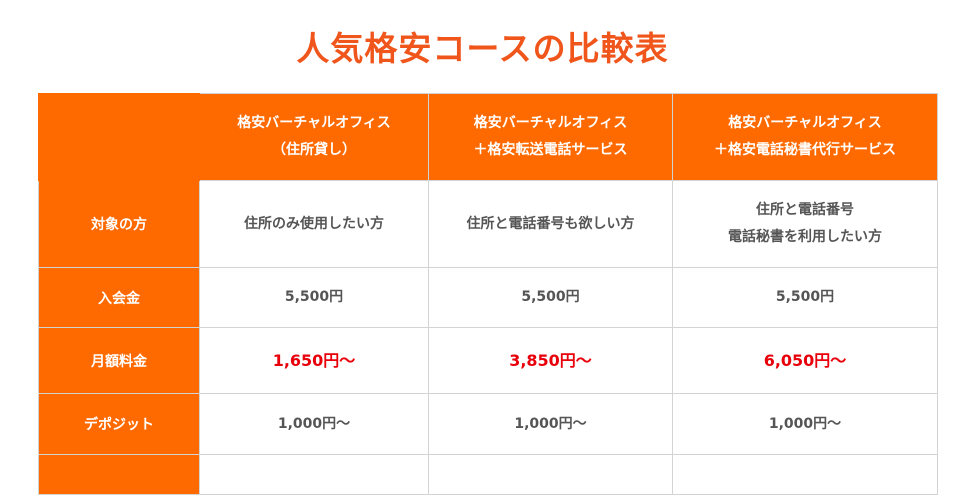 The height and width of the screenshot is (495, 965). What do you see at coordinates (805, 150) in the screenshot?
I see `column-header-line2: ＋格安電話秘書代行サービス` at bounding box center [805, 150].